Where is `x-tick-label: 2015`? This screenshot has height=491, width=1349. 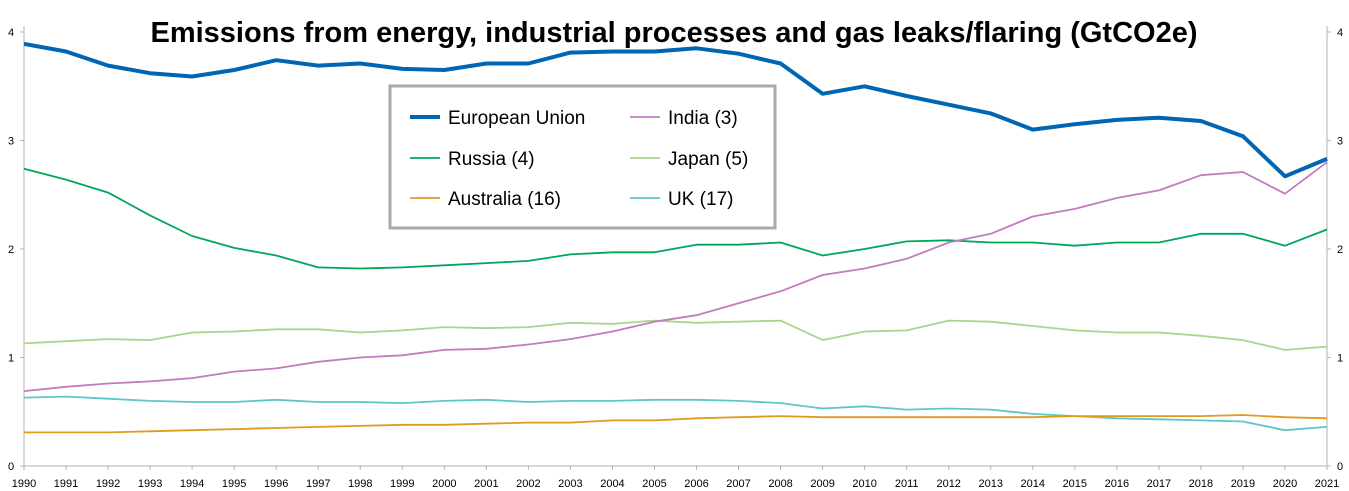 x-tick-label: 2015 is located at coordinates (1075, 484).